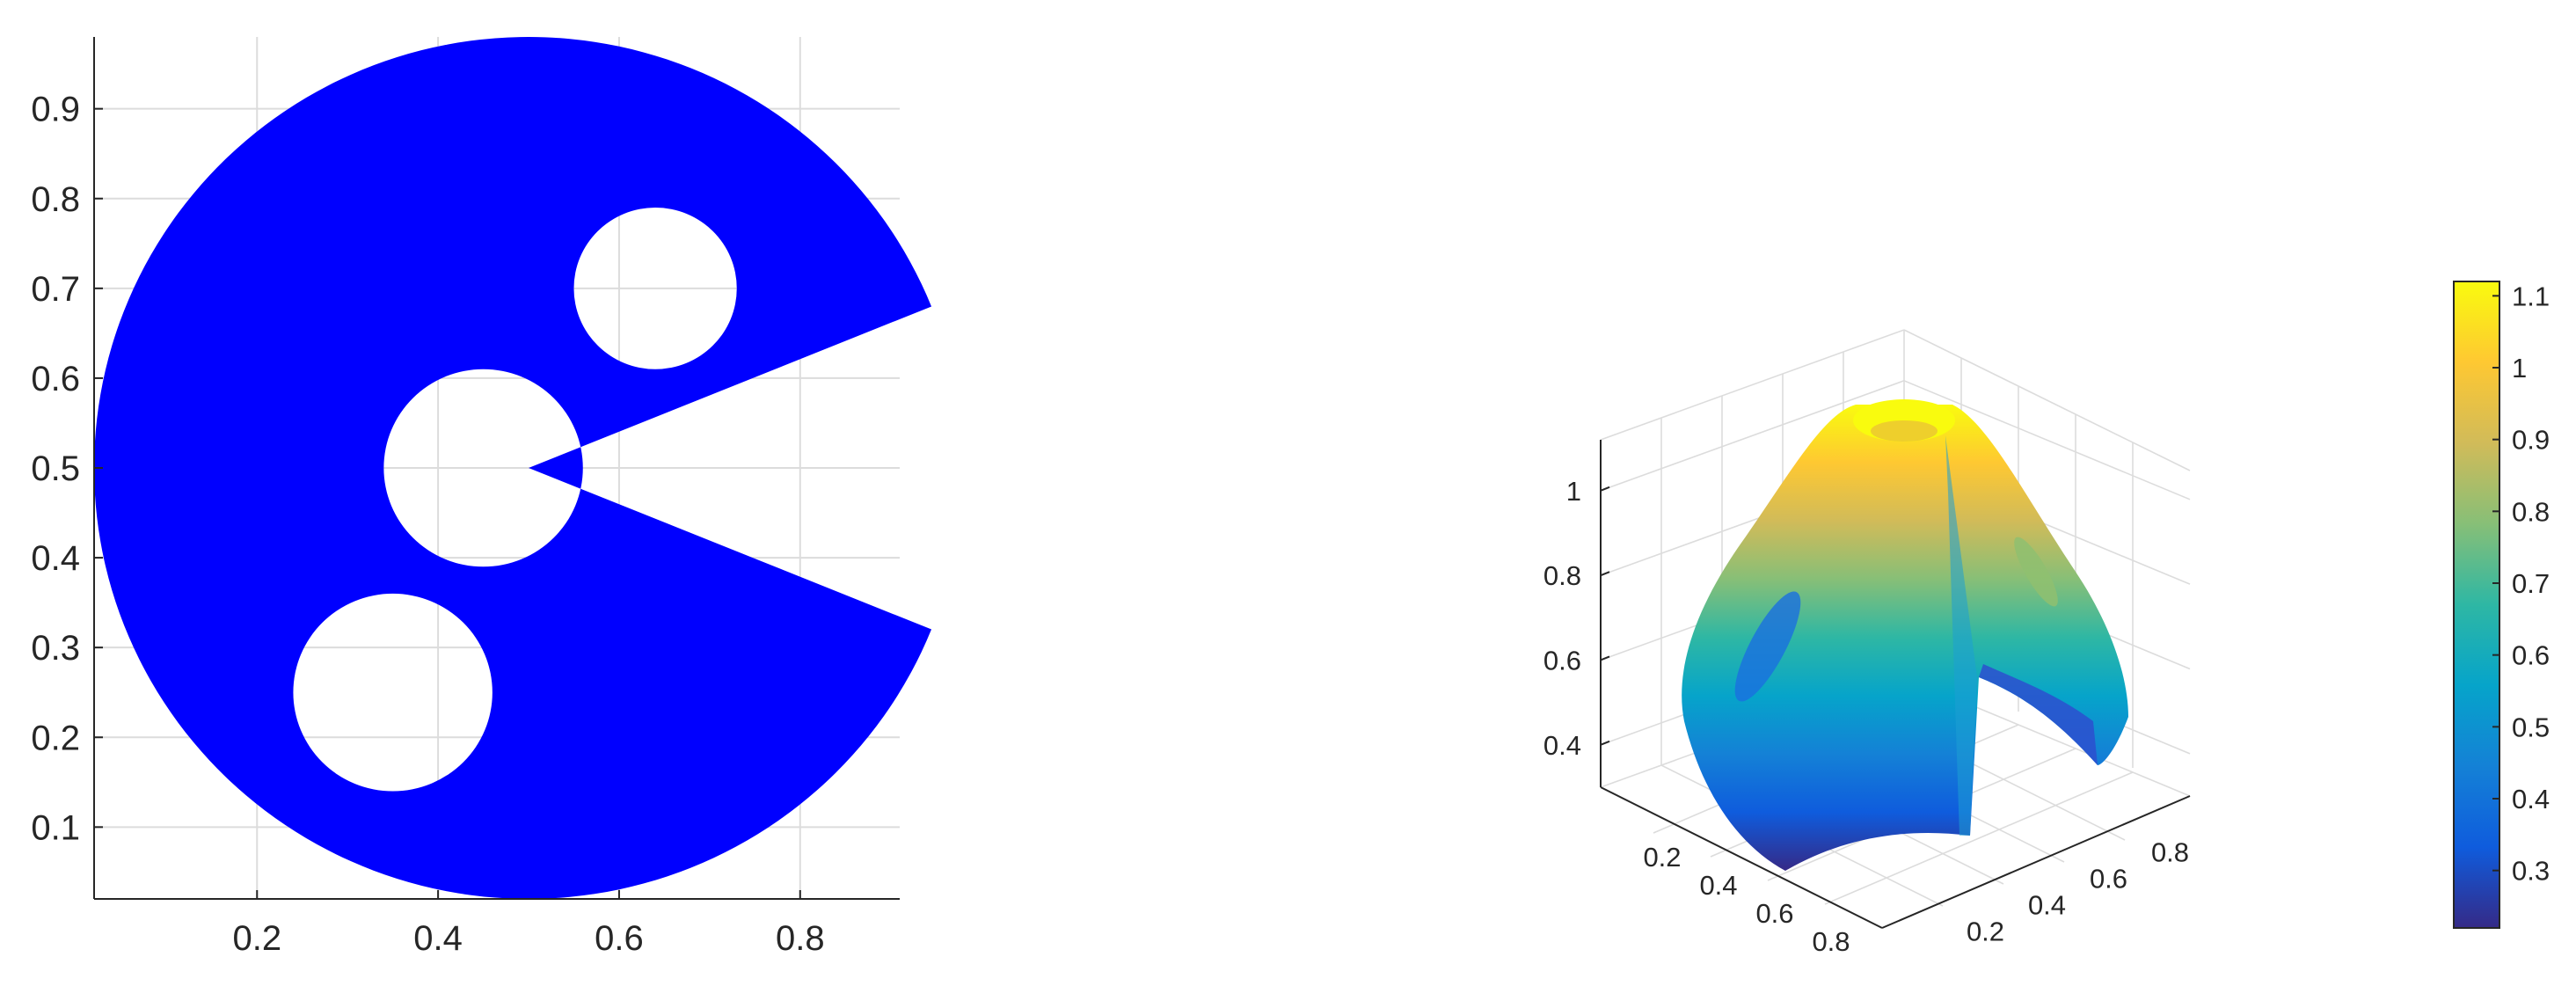  I want to click on y-tick-label: 0.1, so click(55, 827).